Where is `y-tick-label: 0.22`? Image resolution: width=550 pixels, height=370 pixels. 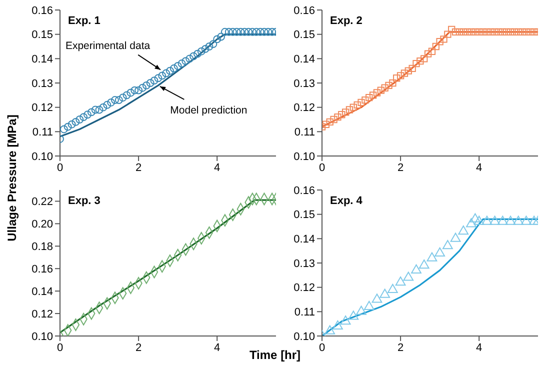
y-tick-label: 0.22 is located at coordinates (42, 202).